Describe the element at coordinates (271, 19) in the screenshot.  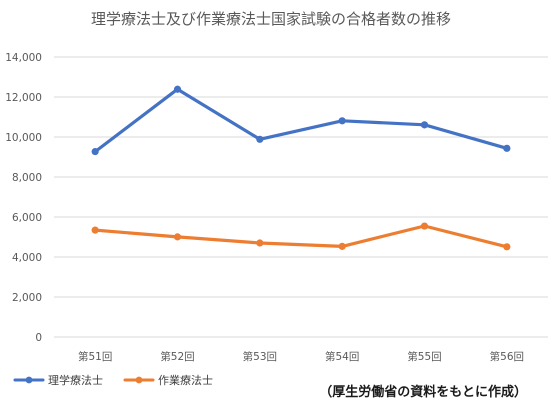
I see `chart-title: 理学療法士及び作業療法士国家試験の合格者数の推移` at that location.